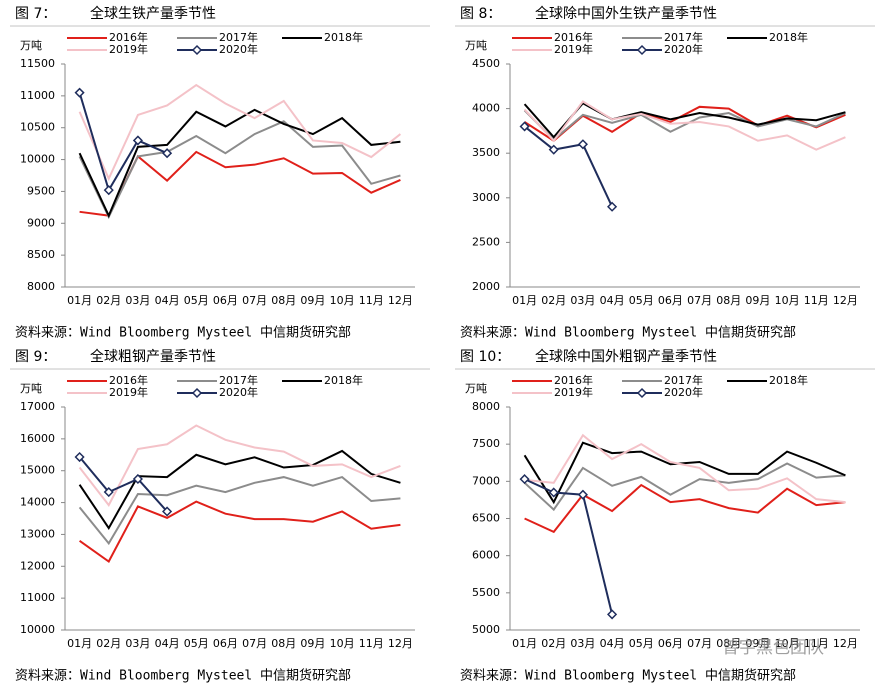  I want to click on figure-label: 图 7：, so click(35, 14).